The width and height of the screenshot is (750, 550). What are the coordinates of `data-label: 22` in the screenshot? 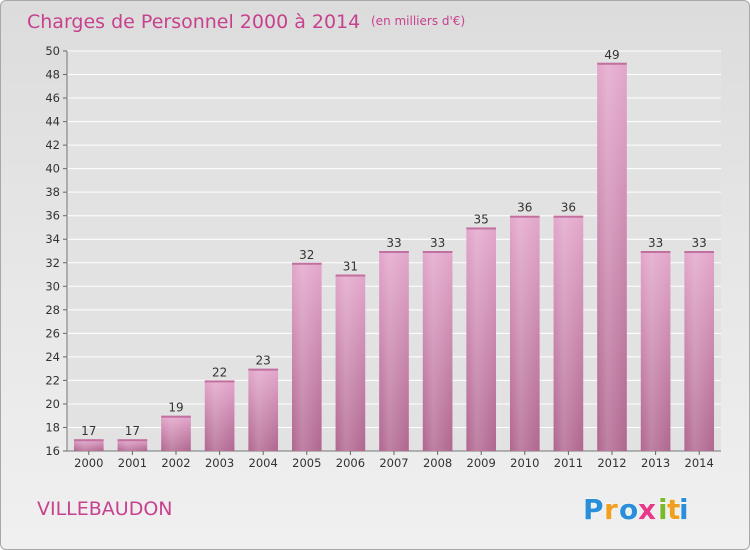 It's located at (219, 372).